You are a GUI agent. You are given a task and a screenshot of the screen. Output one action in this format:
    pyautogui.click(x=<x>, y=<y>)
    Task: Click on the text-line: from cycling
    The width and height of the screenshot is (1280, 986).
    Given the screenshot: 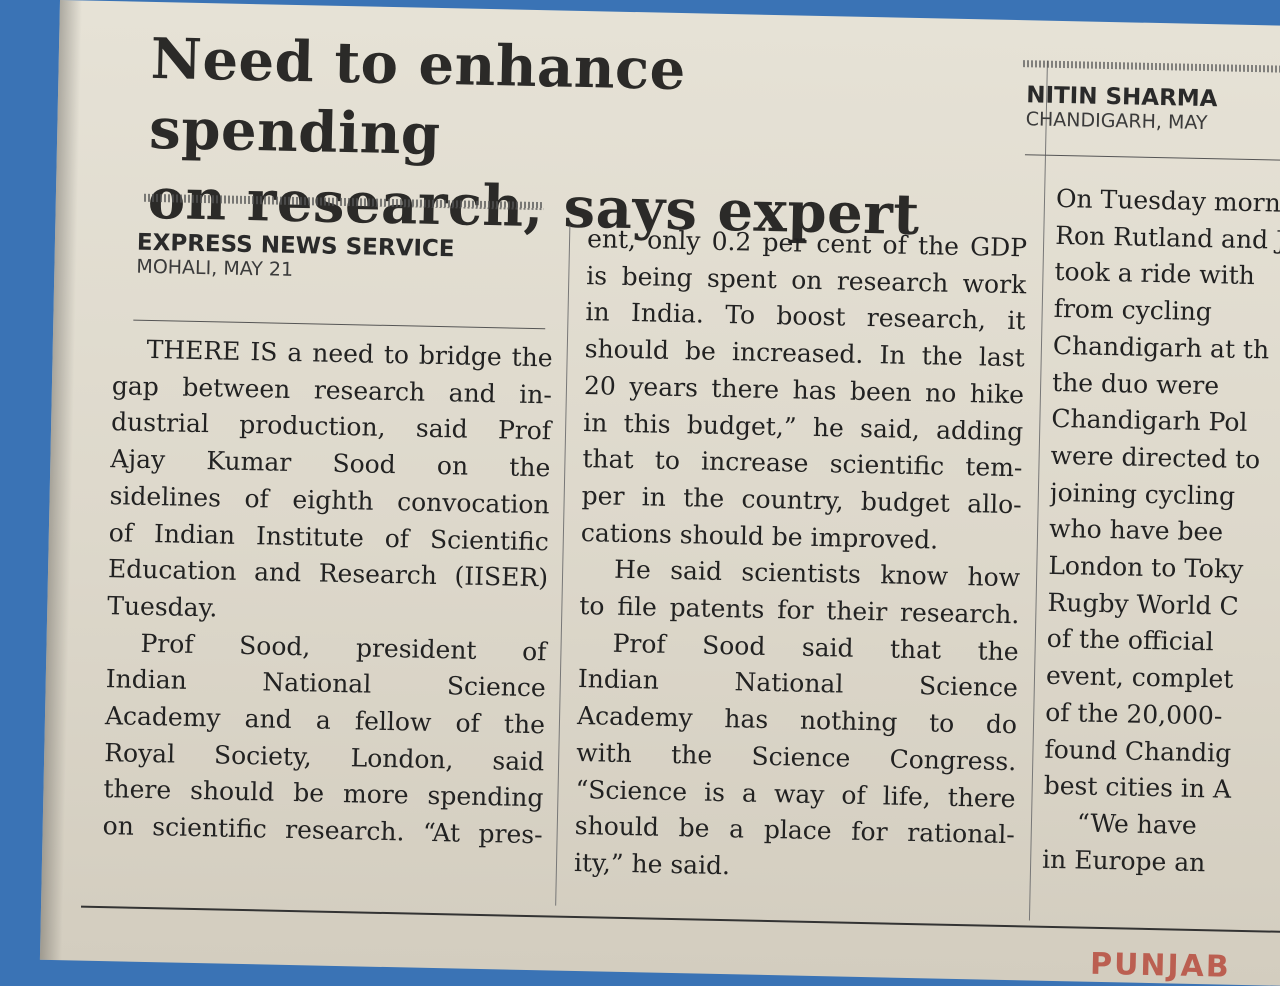 What is the action you would take?
    pyautogui.click(x=1133, y=310)
    